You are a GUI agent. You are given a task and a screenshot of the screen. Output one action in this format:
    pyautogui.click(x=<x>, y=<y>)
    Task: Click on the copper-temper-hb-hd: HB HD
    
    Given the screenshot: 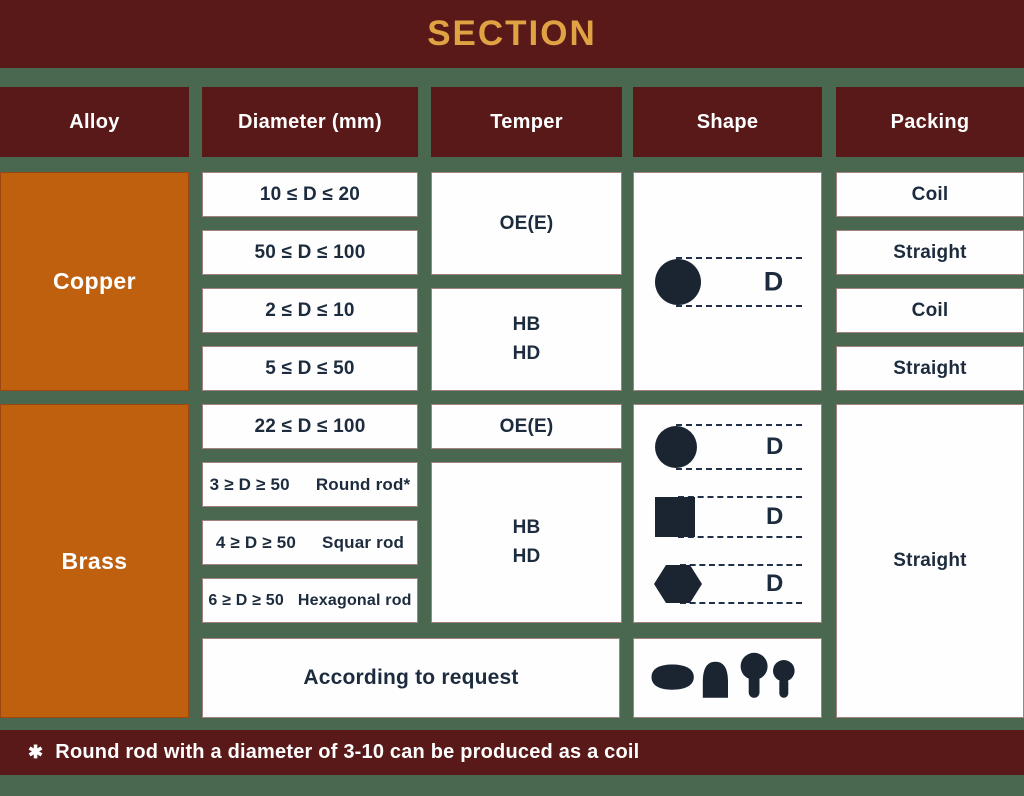 What is the action you would take?
    pyautogui.click(x=526, y=339)
    